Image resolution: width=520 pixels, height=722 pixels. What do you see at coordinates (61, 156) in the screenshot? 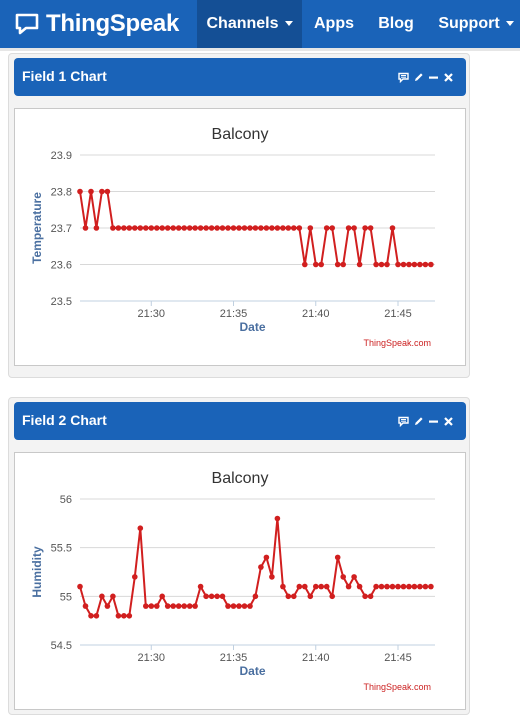
I see `y-tick-label: 23.9` at bounding box center [61, 156].